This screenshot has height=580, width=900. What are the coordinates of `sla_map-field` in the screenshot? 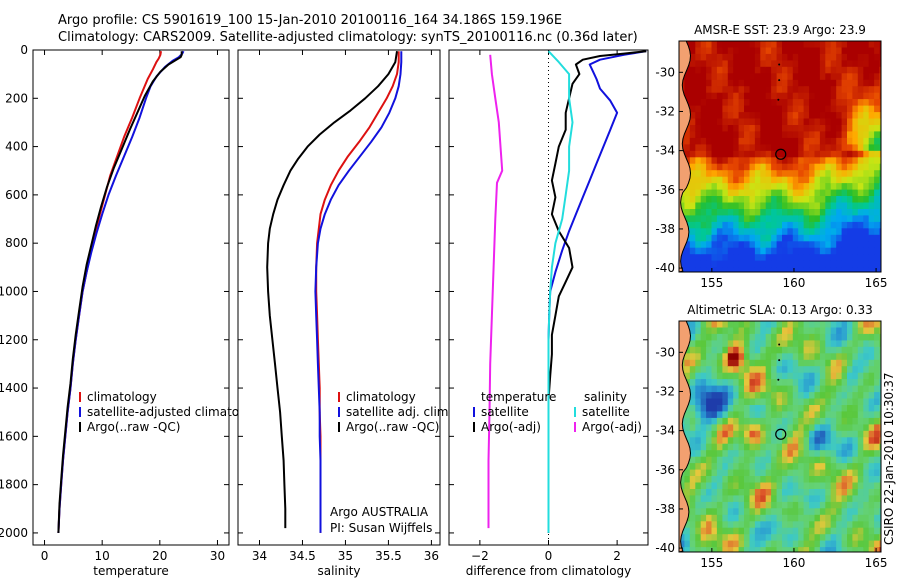 It's located at (780, 436).